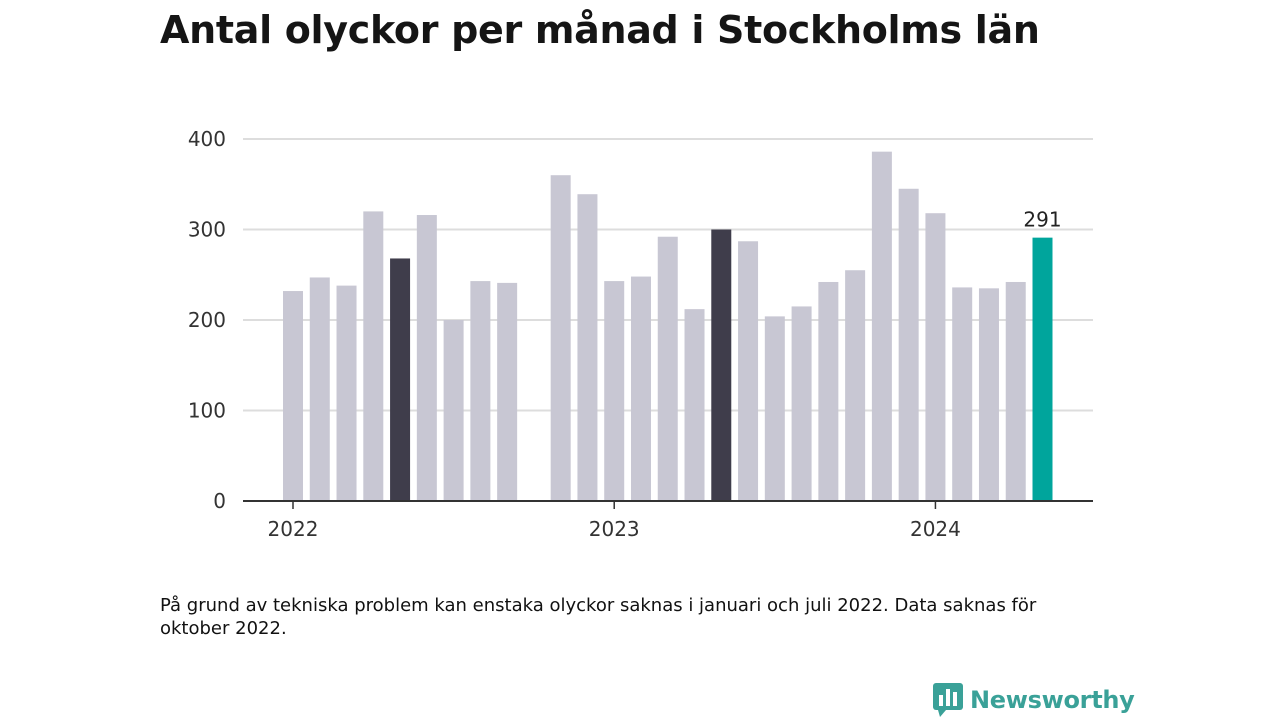 The width and height of the screenshot is (1280, 720). What do you see at coordinates (948, 700) in the screenshot?
I see `newsworthy-logo-icon` at bounding box center [948, 700].